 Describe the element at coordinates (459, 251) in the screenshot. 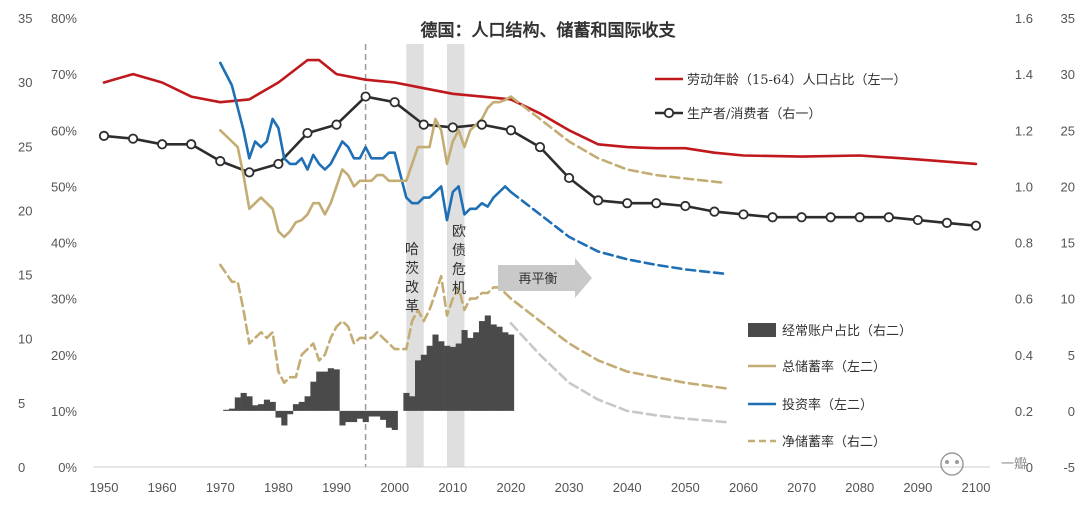

I see `annotation-char: 债` at that location.